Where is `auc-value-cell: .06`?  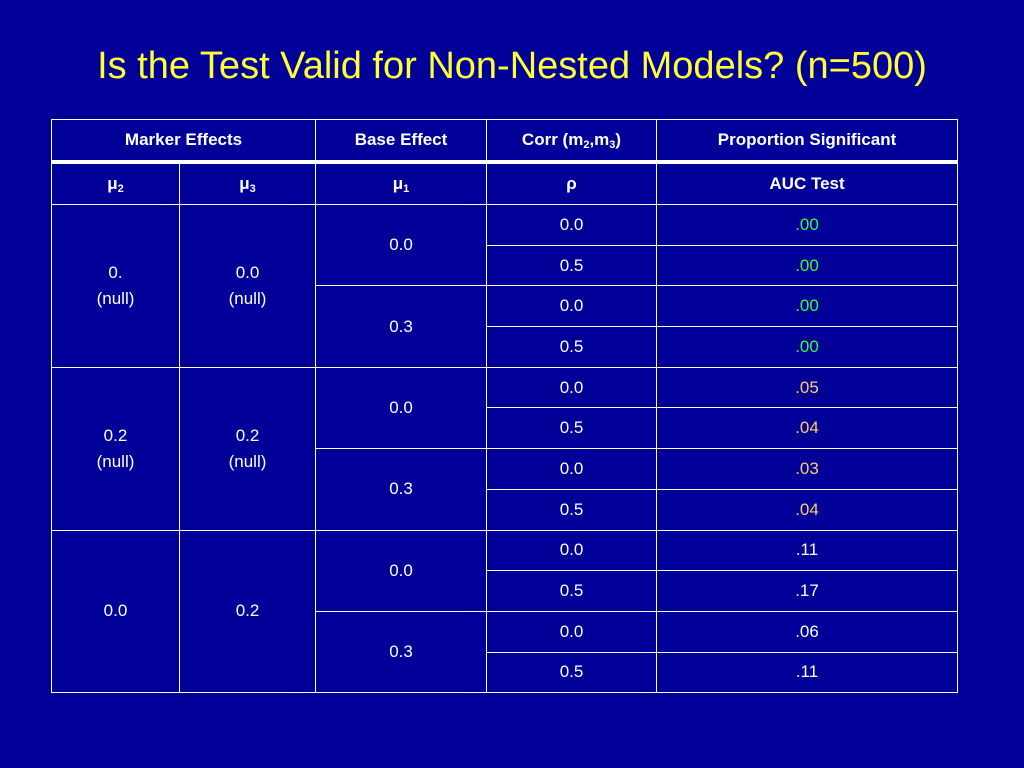 auc-value-cell: .06 is located at coordinates (807, 631).